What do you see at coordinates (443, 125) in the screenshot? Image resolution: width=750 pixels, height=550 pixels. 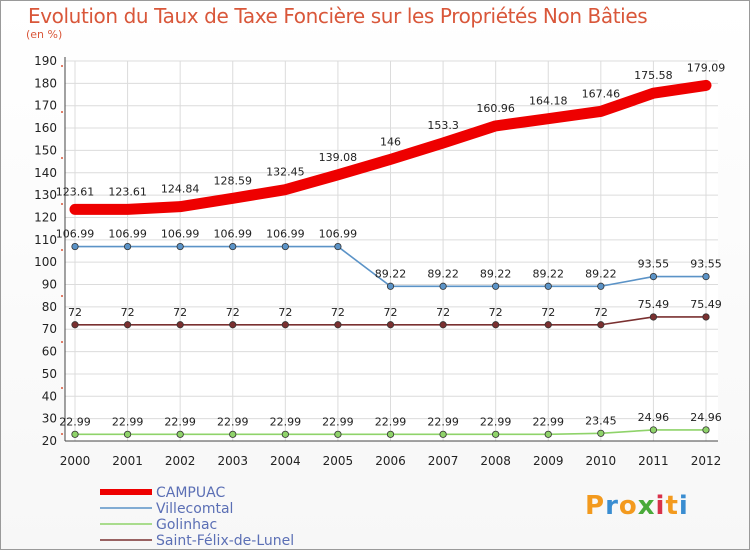 I see `data-label: 153.3` at bounding box center [443, 125].